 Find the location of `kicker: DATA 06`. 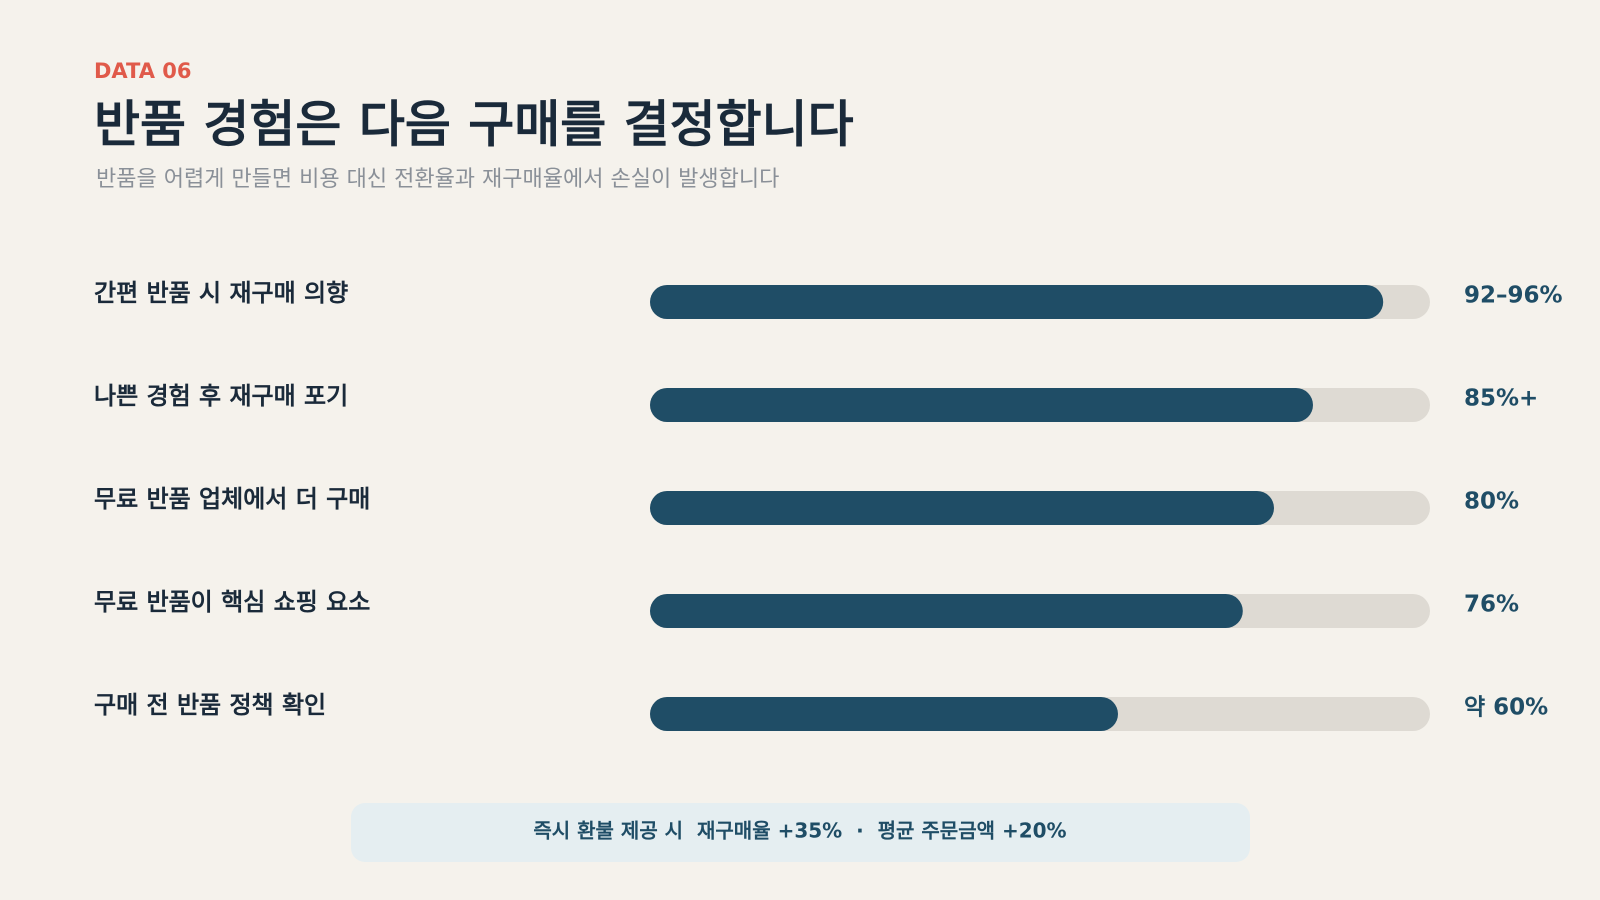

kicker: DATA 06 is located at coordinates (143, 71).